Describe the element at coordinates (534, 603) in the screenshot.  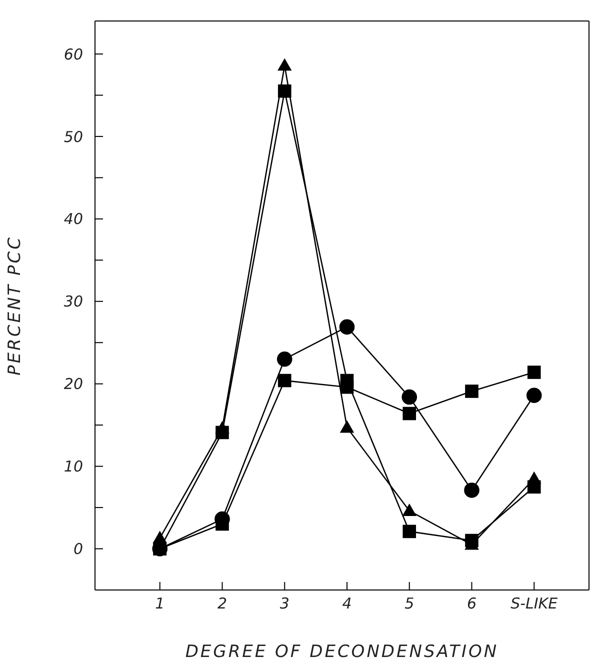
I see `x-tick-label: S-LIKE` at that location.